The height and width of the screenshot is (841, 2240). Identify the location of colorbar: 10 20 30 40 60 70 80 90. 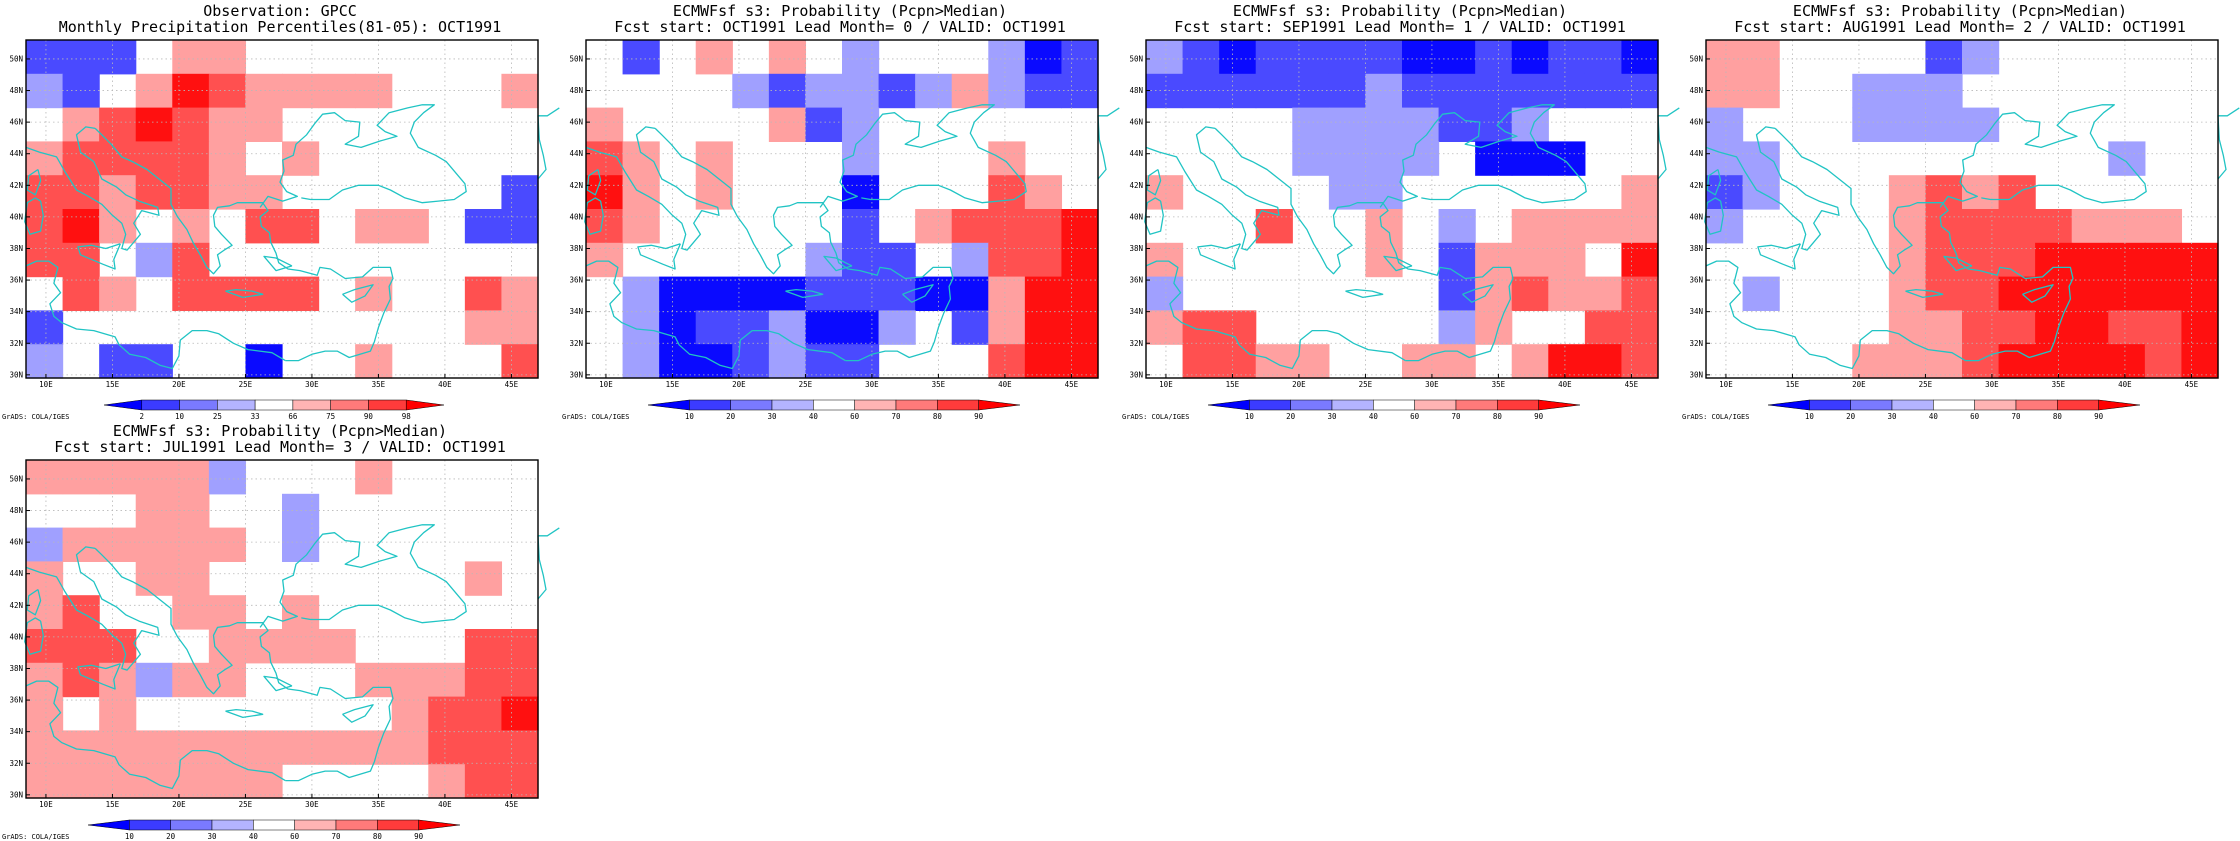
(274, 829).